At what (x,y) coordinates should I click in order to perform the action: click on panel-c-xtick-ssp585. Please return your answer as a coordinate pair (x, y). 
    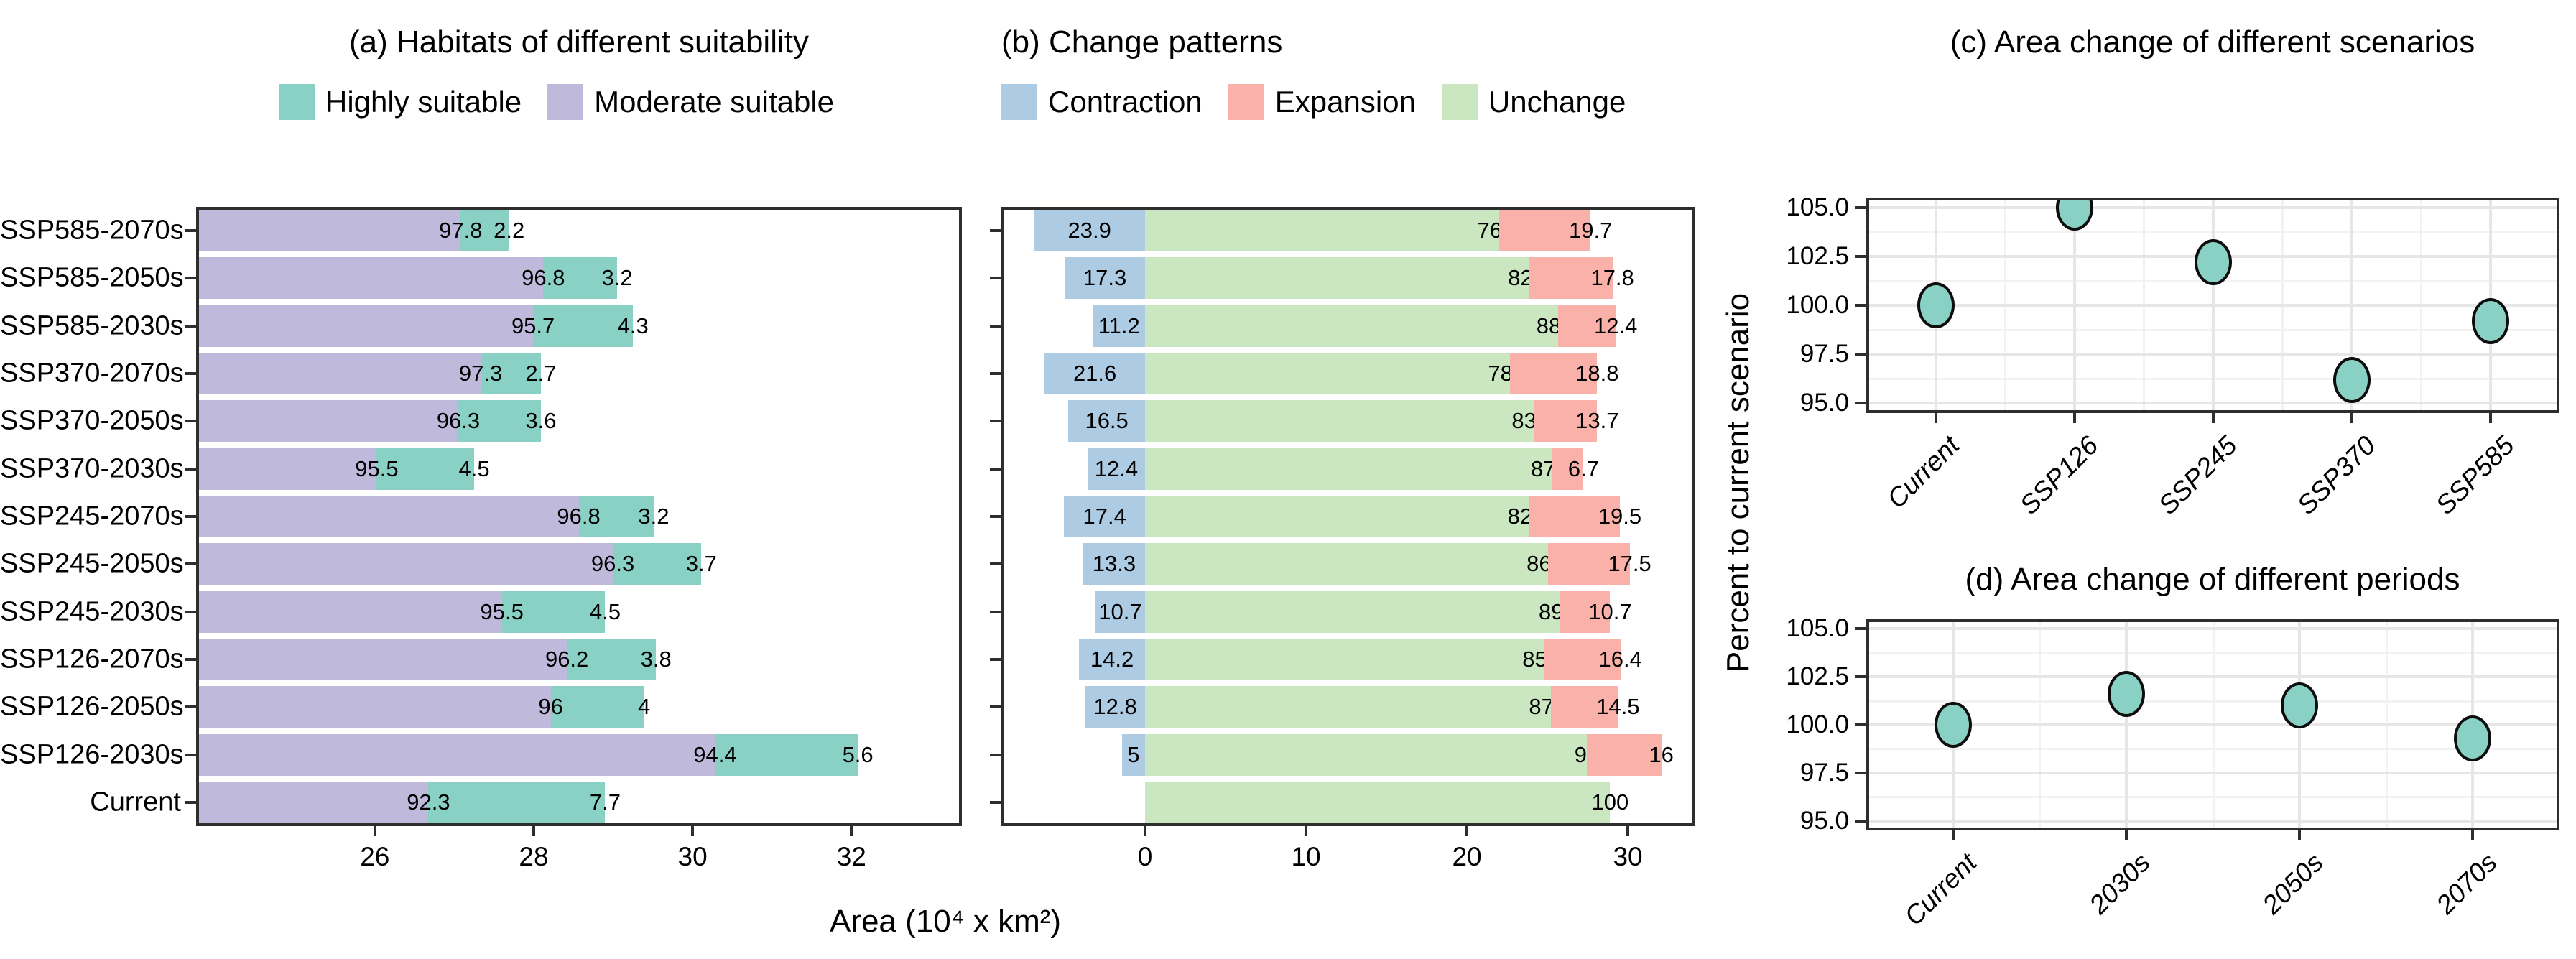
    Looking at the image, I should click on (2490, 418).